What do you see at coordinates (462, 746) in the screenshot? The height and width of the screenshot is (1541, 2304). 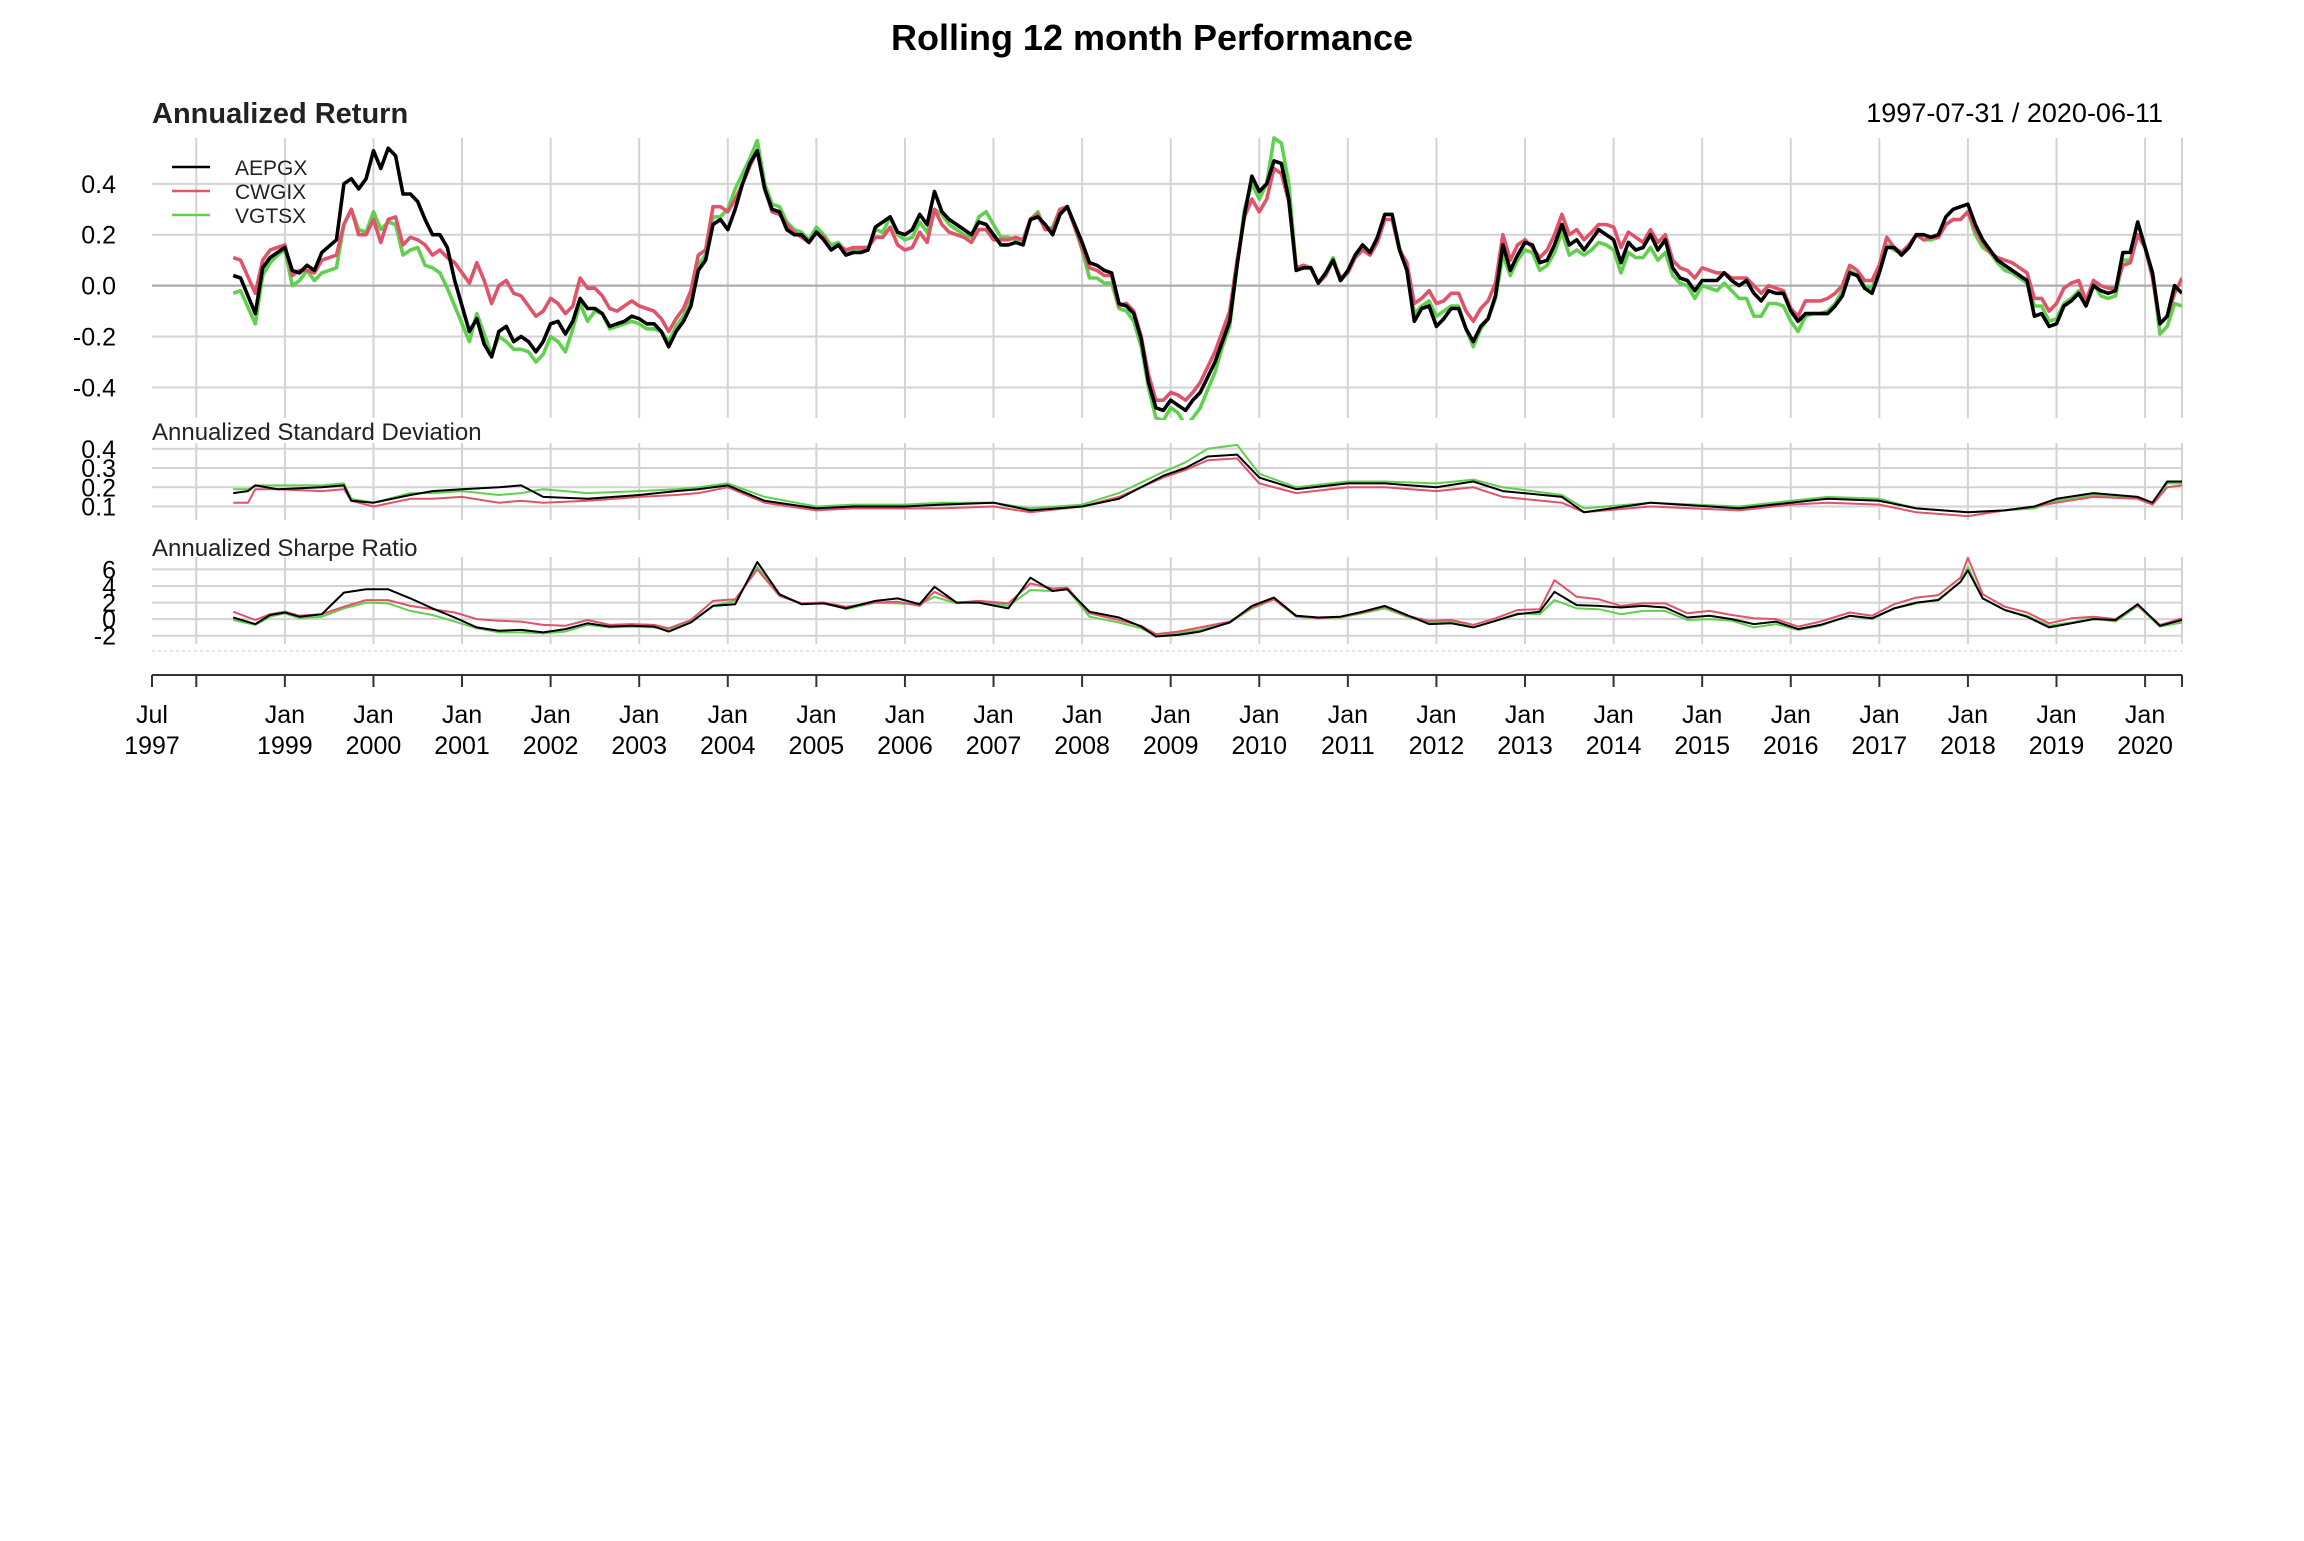 I see `x-tick-year: 2001` at bounding box center [462, 746].